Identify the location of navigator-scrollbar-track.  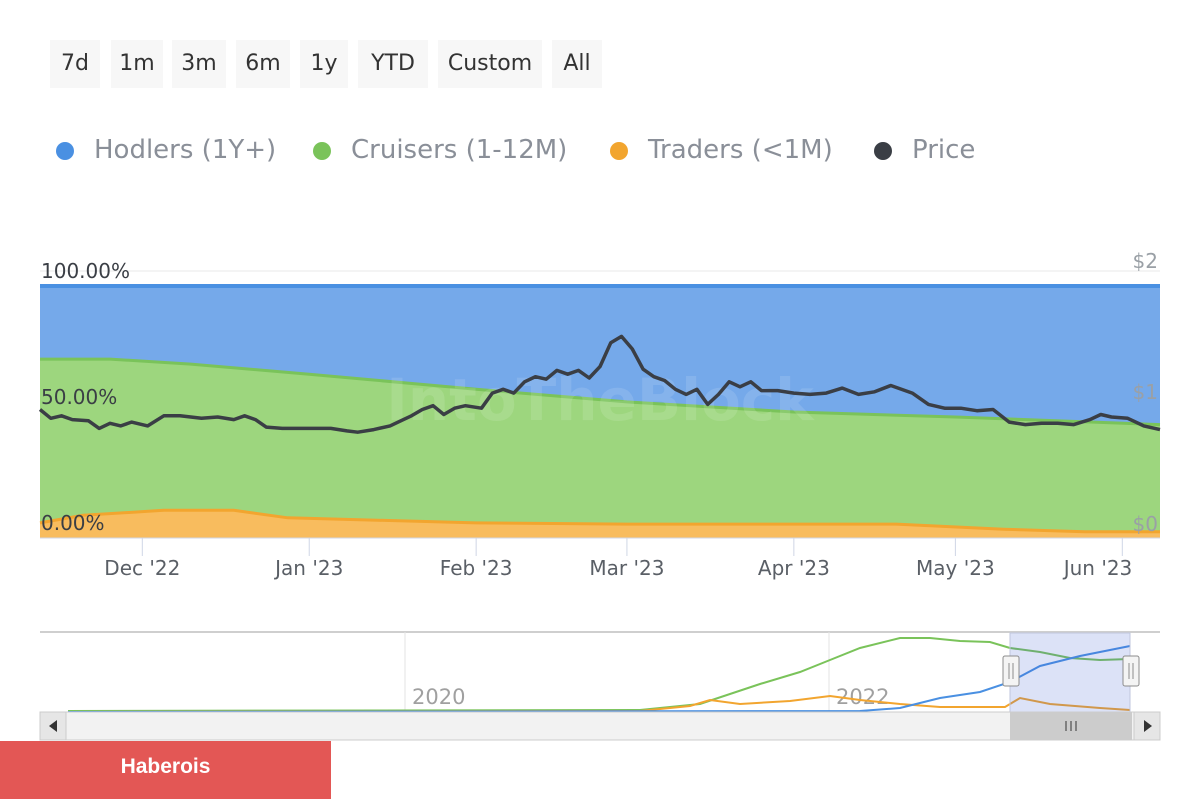
(600, 726).